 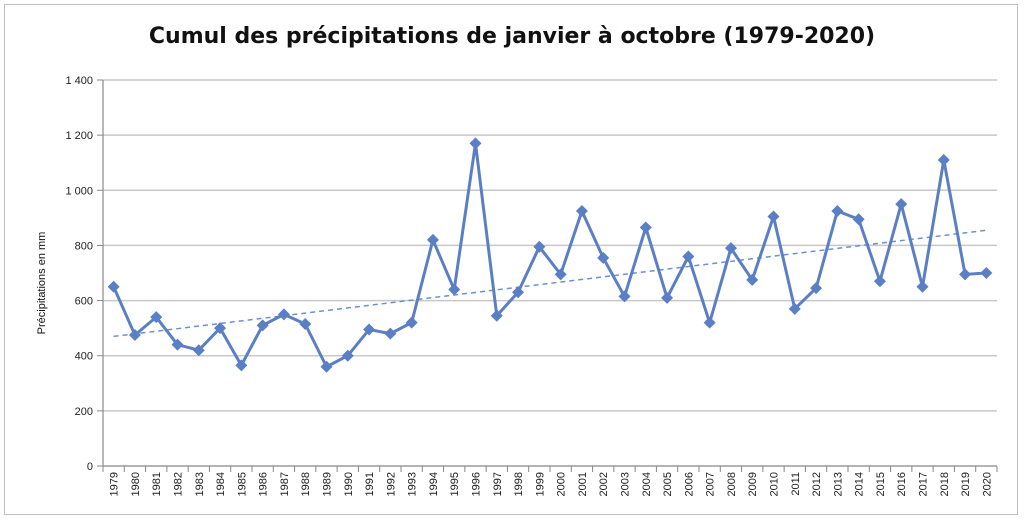 I want to click on x-tick-label: 2016, so click(x=902, y=484).